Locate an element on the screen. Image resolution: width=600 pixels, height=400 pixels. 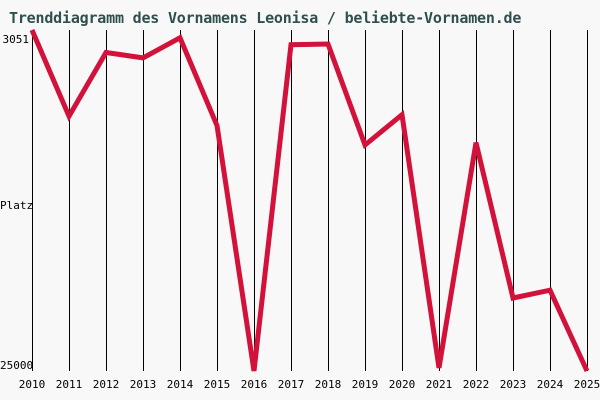
x-tick-label-2022: 2022 is located at coordinates (476, 384).